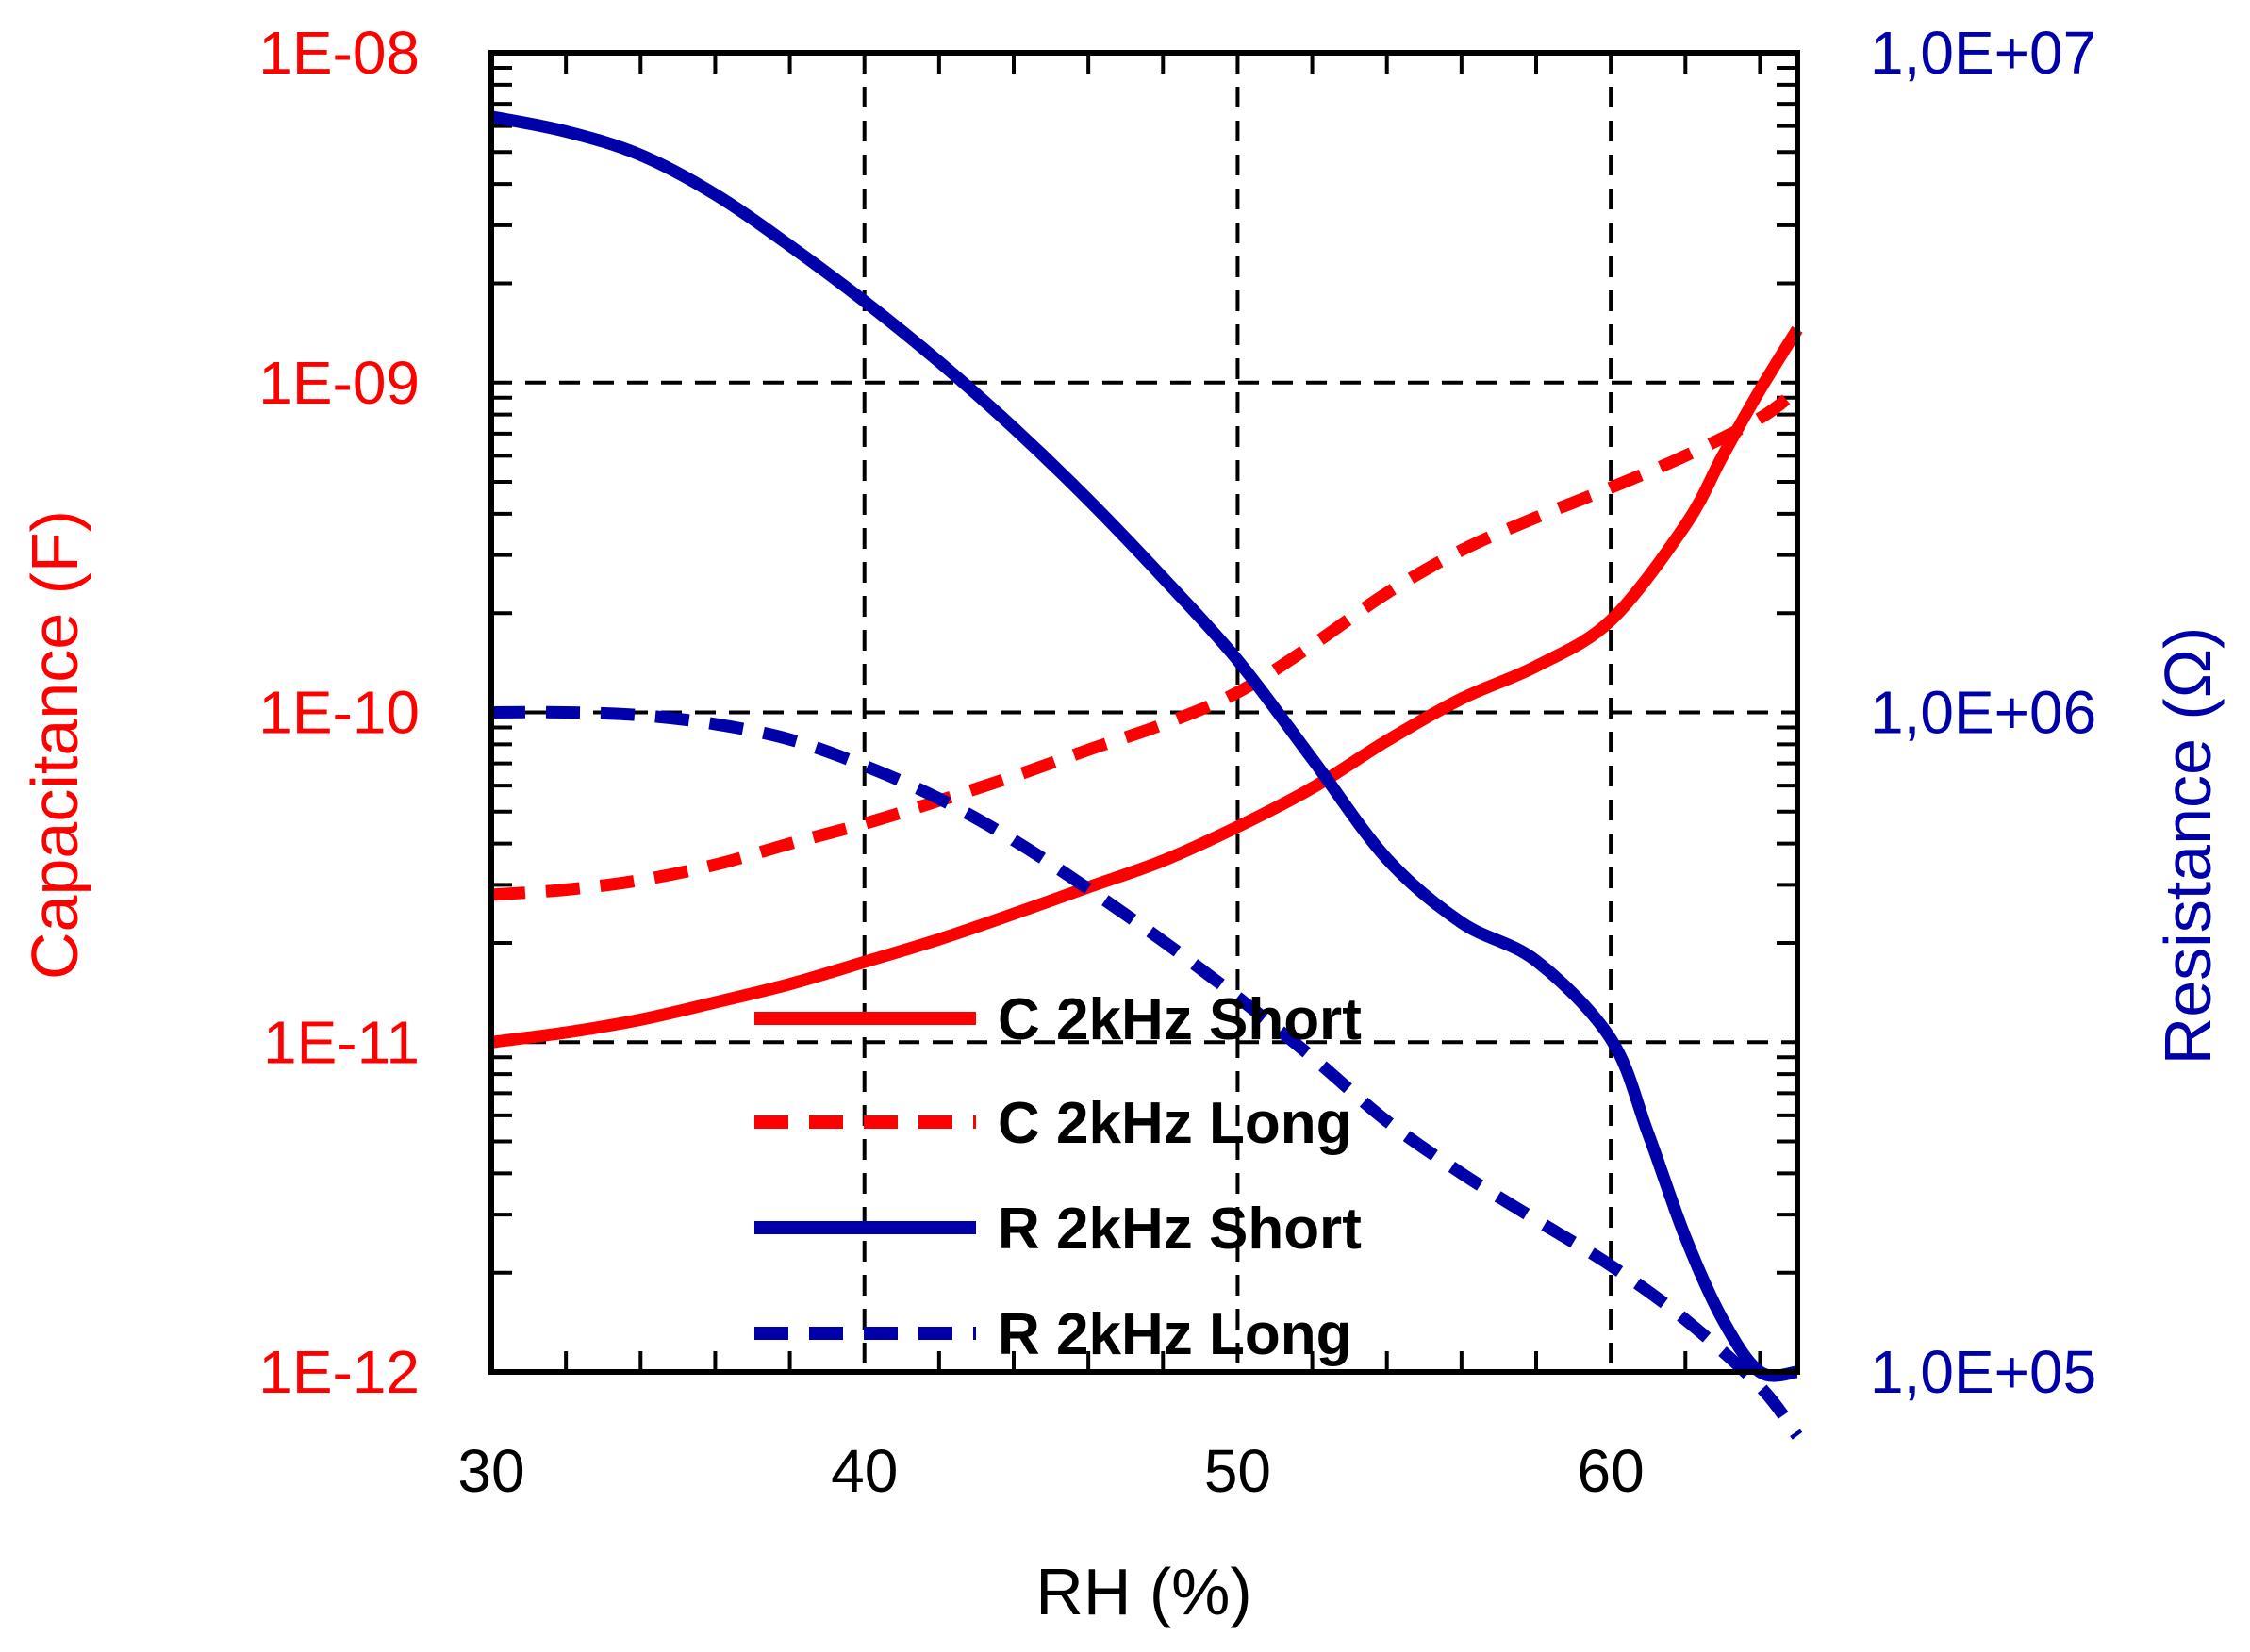 The image size is (2250, 1652). I want to click on y-right-tick-label: 1,0E+06, so click(1983, 713).